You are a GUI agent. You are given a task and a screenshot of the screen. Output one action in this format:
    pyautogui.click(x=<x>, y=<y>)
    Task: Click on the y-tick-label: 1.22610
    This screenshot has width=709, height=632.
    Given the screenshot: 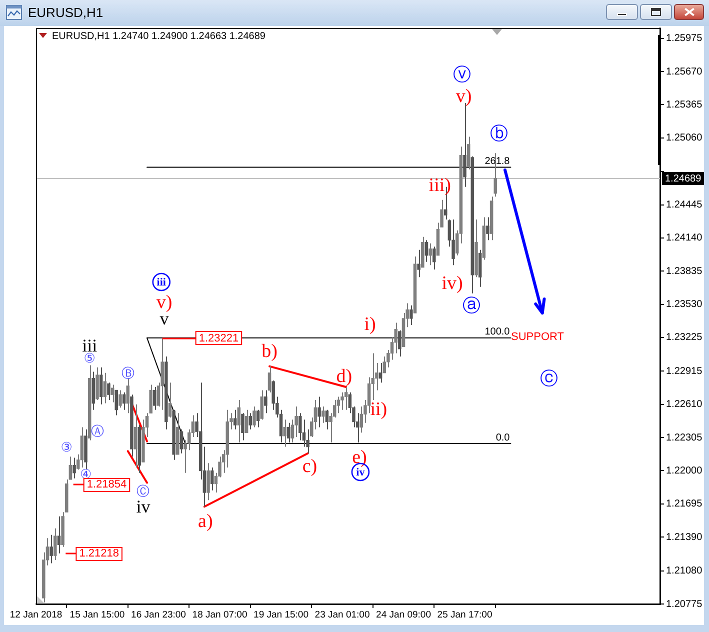 What is the action you would take?
    pyautogui.click(x=684, y=404)
    